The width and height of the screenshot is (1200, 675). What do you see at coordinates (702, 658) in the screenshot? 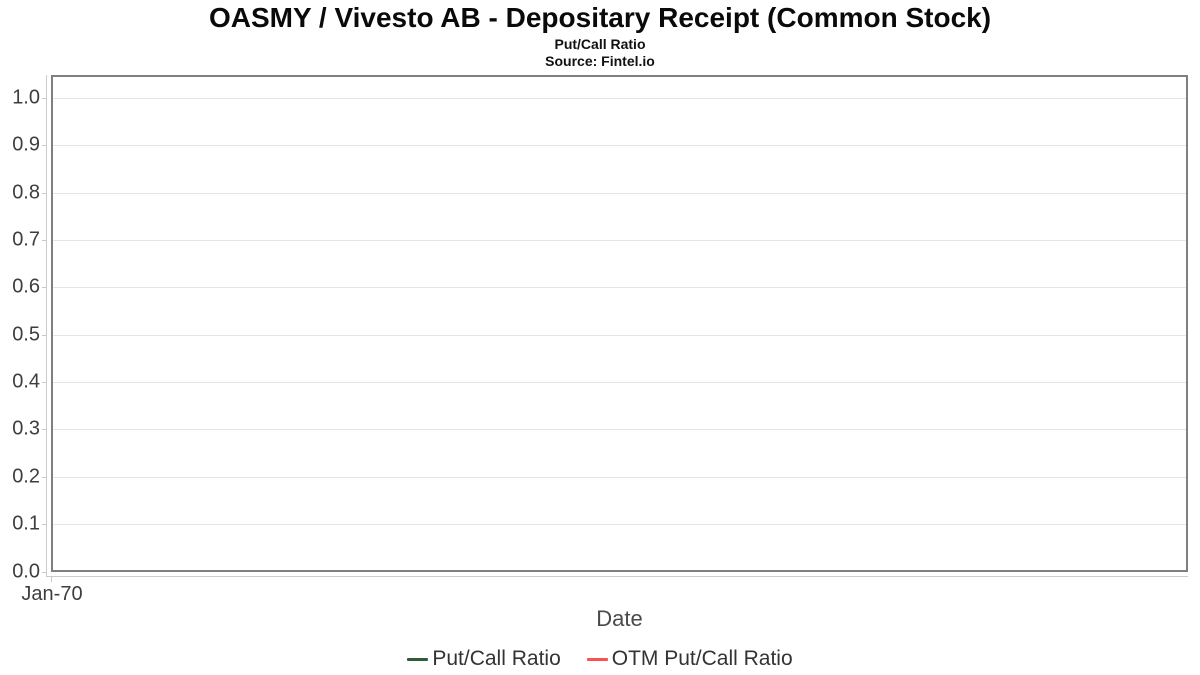
I see `legend-label: OTM Put/Call Ratio` at bounding box center [702, 658].